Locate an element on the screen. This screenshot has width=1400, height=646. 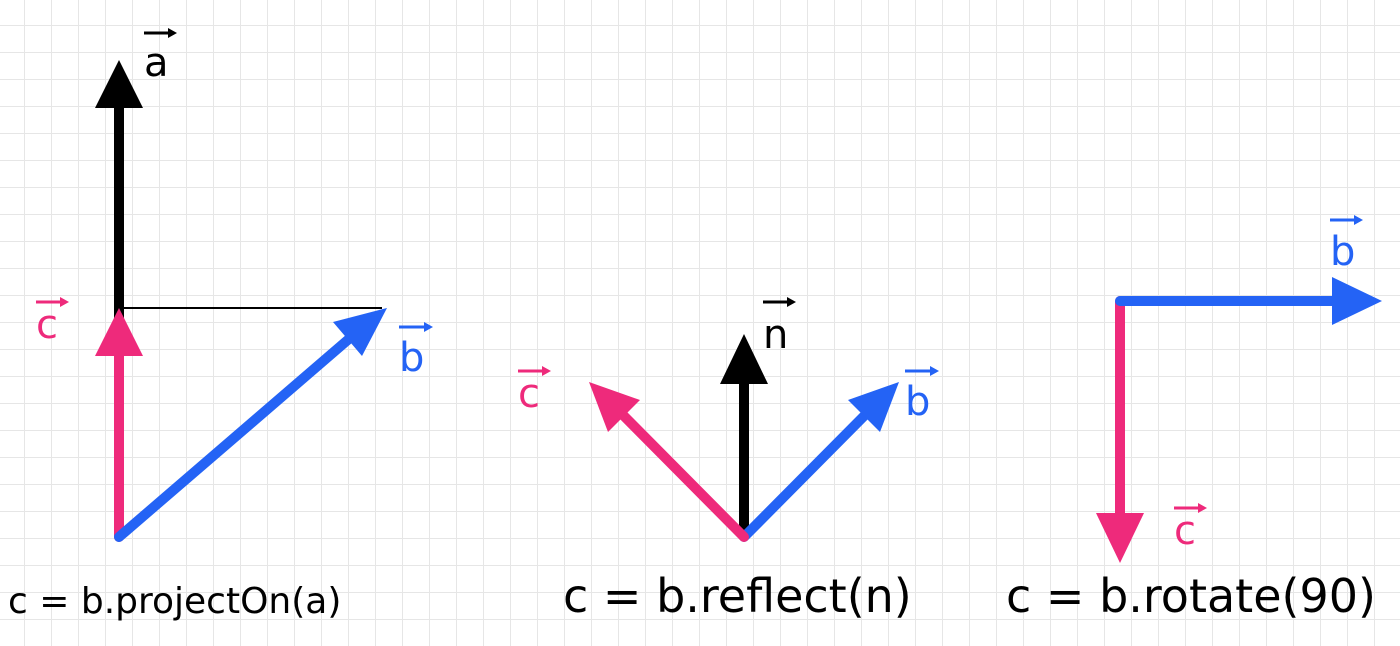
label-n: n is located at coordinates (779, 327).